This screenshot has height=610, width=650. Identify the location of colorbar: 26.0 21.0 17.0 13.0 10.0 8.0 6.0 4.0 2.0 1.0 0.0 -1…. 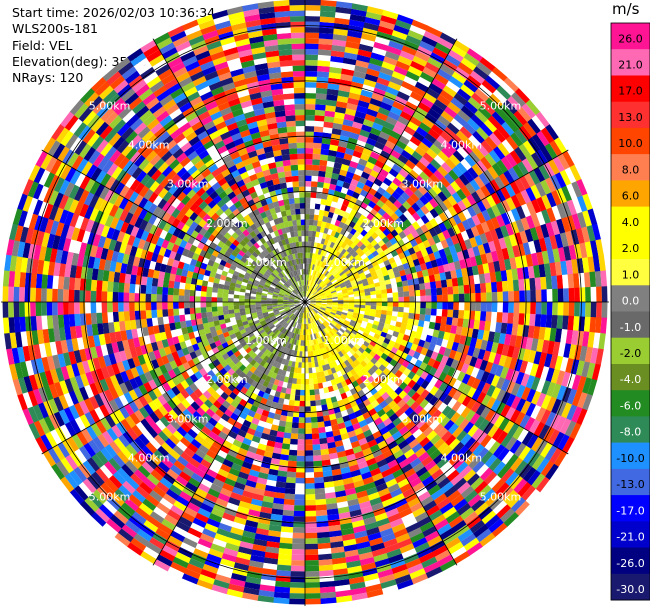
(630, 311).